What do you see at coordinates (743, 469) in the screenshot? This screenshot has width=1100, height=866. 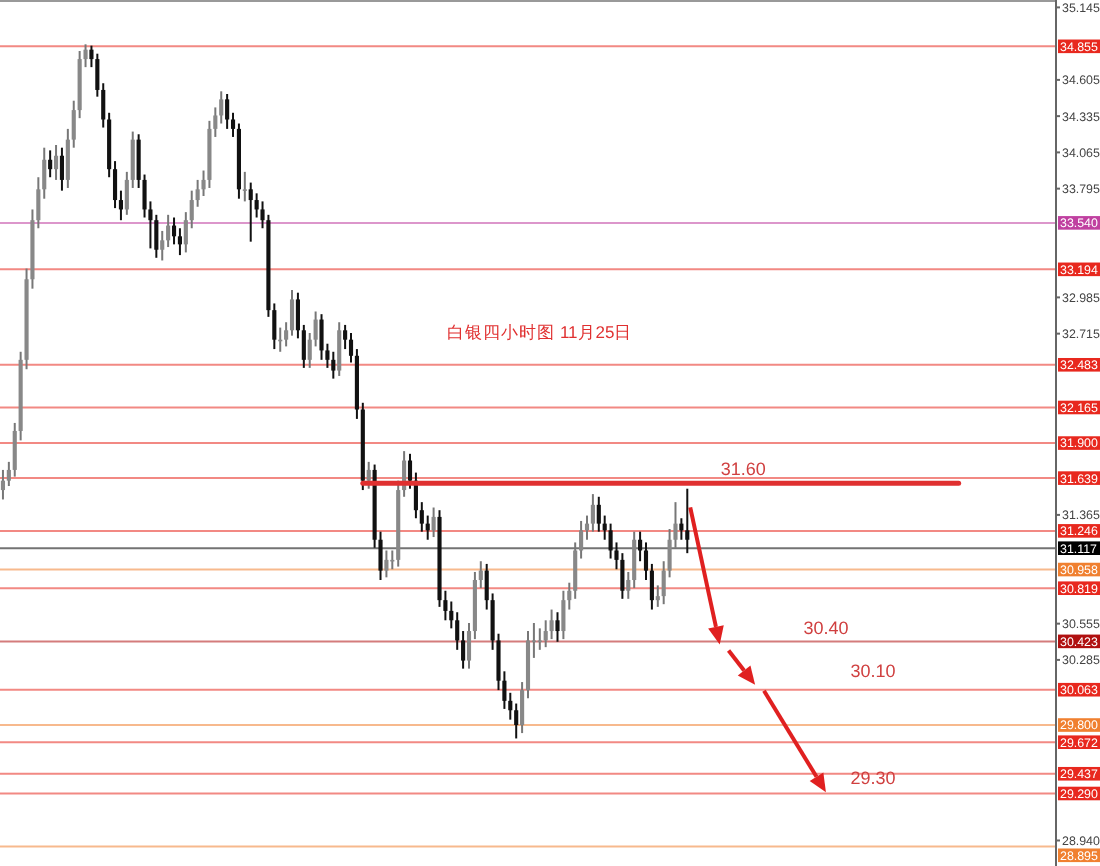 I see `annotation: 31.60` at bounding box center [743, 469].